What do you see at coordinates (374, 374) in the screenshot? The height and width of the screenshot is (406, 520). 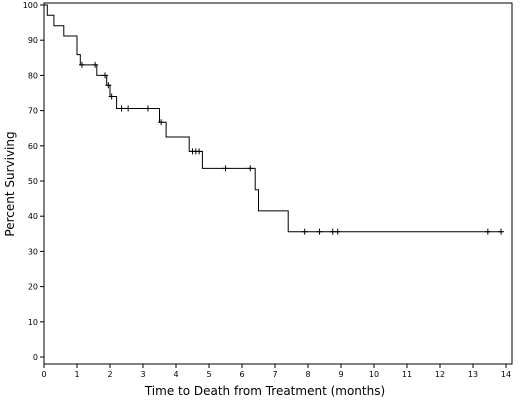 I see `x-tick-label: 10` at bounding box center [374, 374].